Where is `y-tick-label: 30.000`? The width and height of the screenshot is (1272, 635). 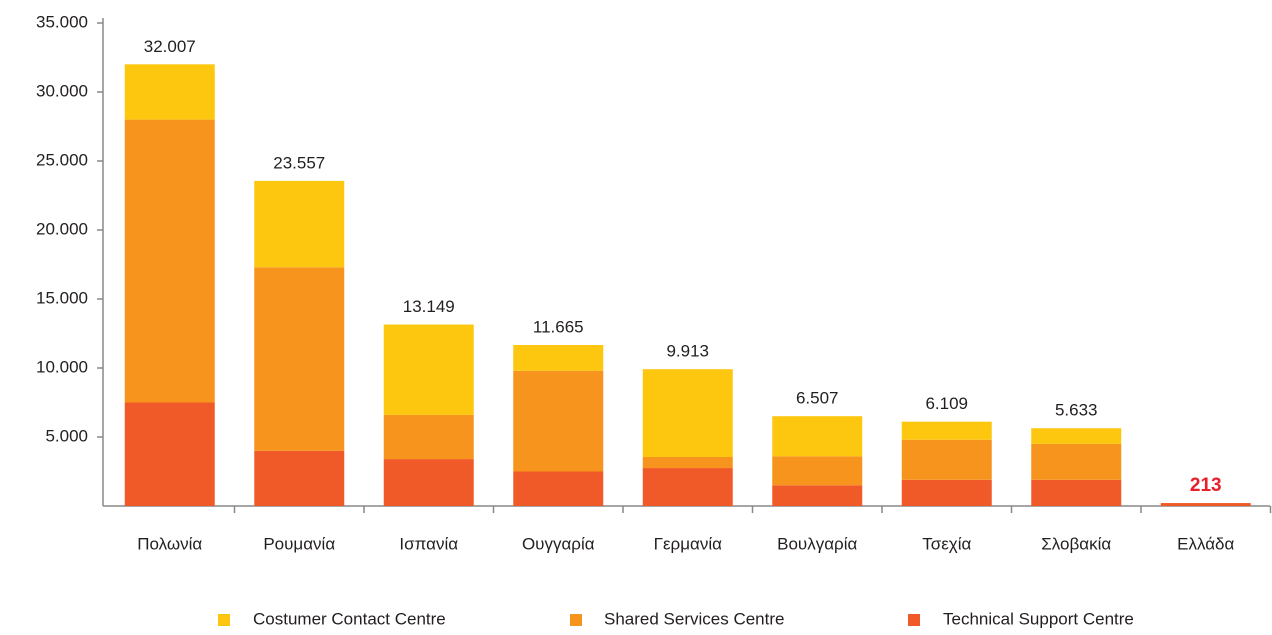
y-tick-label: 30.000 is located at coordinates (62, 90).